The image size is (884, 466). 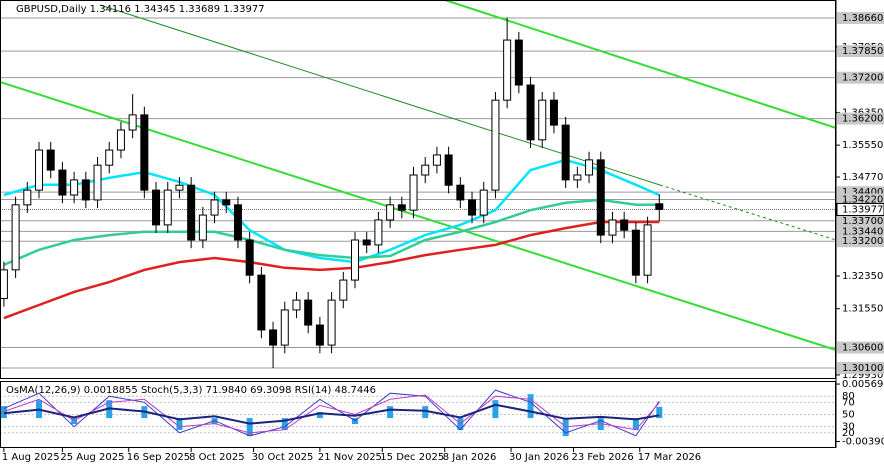 What do you see at coordinates (862, 276) in the screenshot?
I see `y-tick-label: 1.32350` at bounding box center [862, 276].